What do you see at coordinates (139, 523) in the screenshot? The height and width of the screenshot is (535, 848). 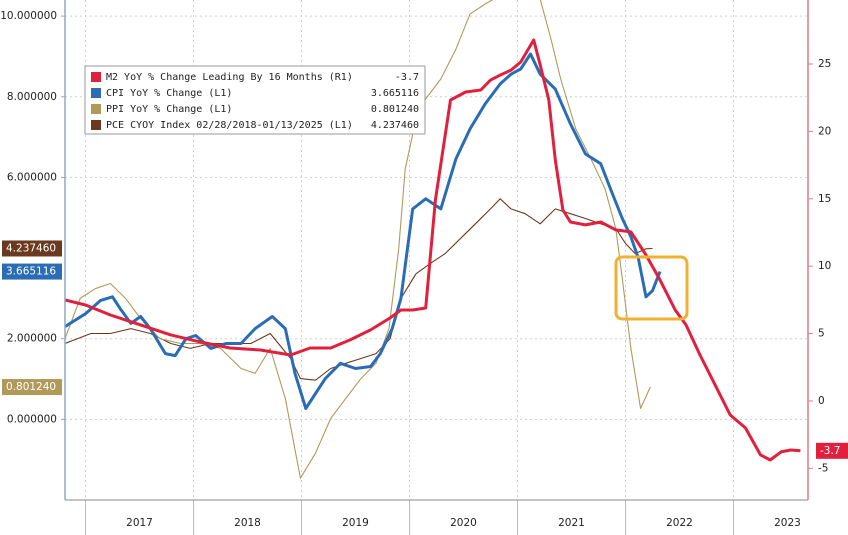 I see `x-tick-label: 2017` at bounding box center [139, 523].